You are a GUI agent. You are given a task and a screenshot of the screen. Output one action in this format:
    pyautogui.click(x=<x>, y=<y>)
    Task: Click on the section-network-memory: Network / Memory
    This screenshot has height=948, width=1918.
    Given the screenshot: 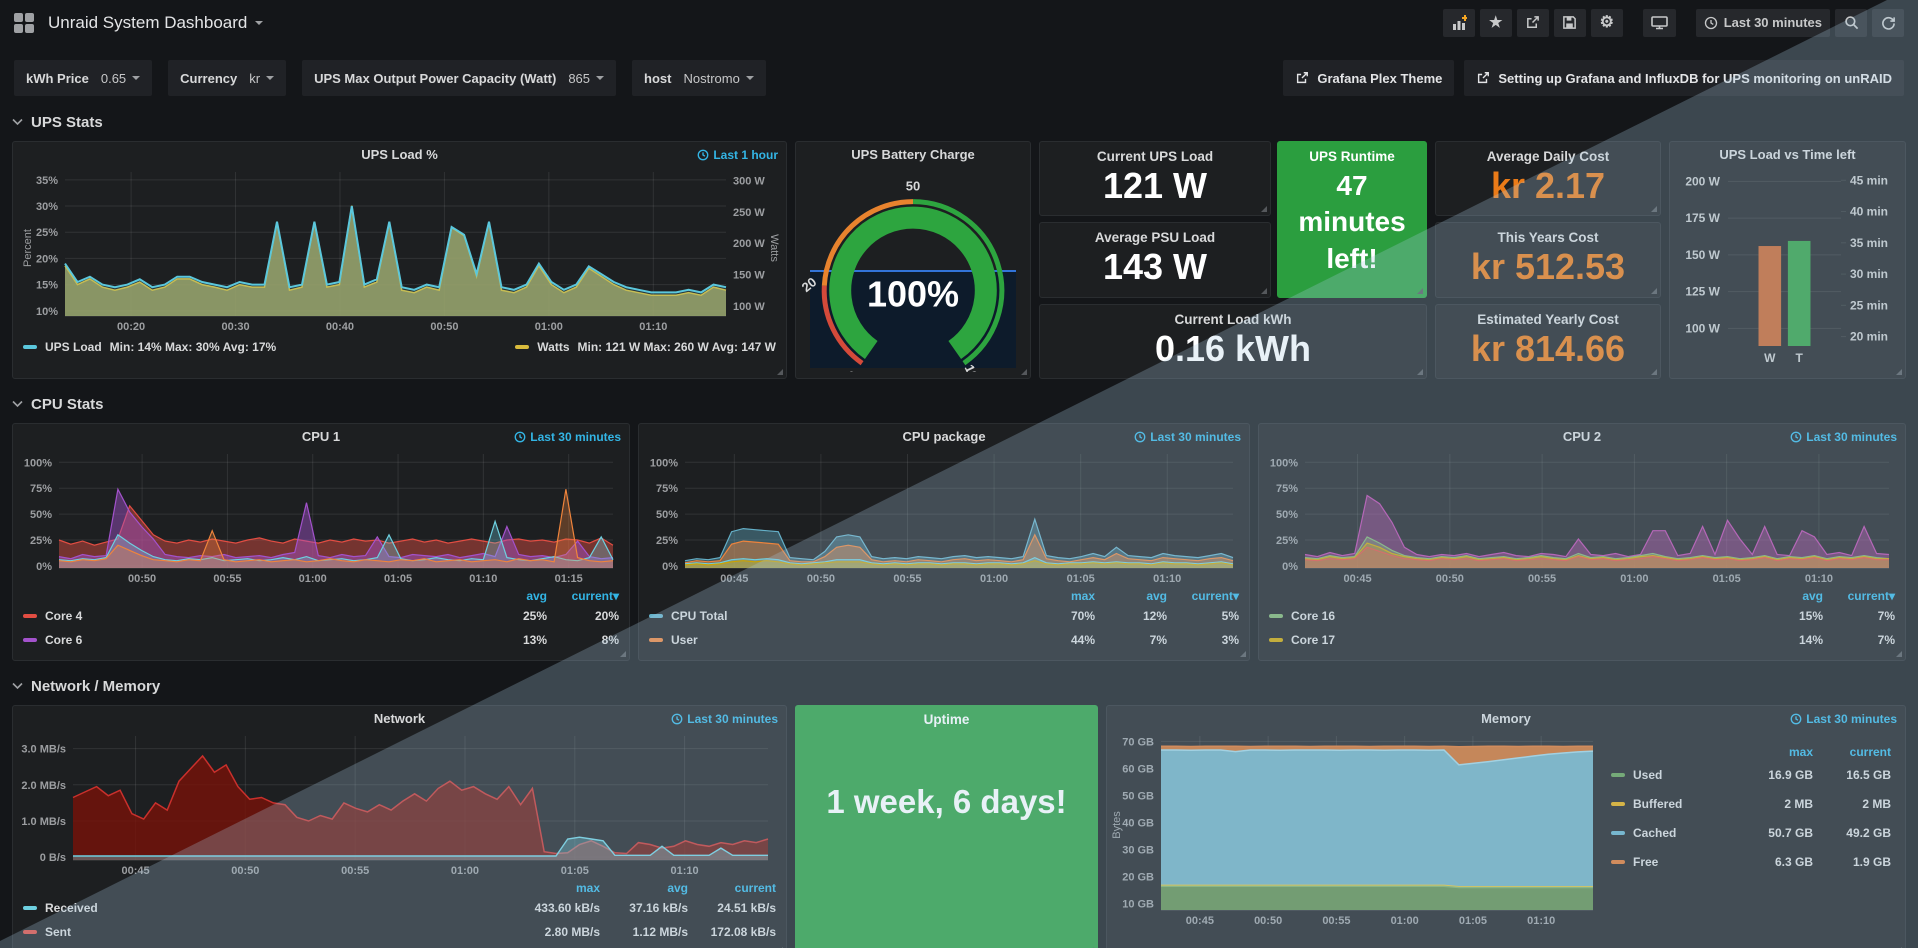 What is the action you would take?
    pyautogui.click(x=965, y=686)
    